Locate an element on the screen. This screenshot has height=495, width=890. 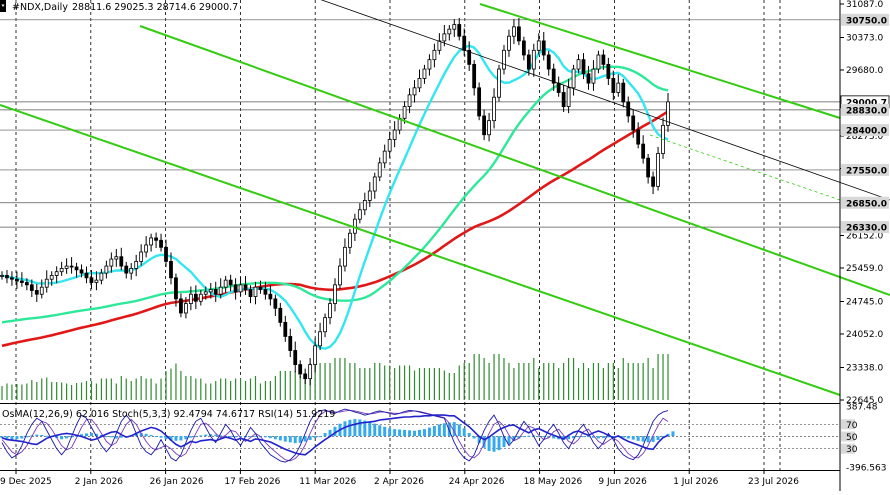
y-tick-label: 26152.0 is located at coordinates (864, 236).